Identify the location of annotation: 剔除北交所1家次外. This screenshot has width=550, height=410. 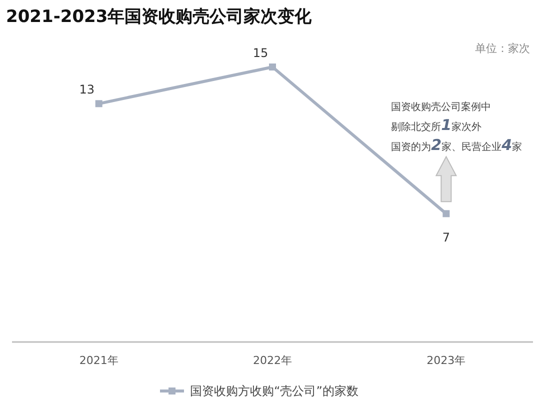
(436, 125).